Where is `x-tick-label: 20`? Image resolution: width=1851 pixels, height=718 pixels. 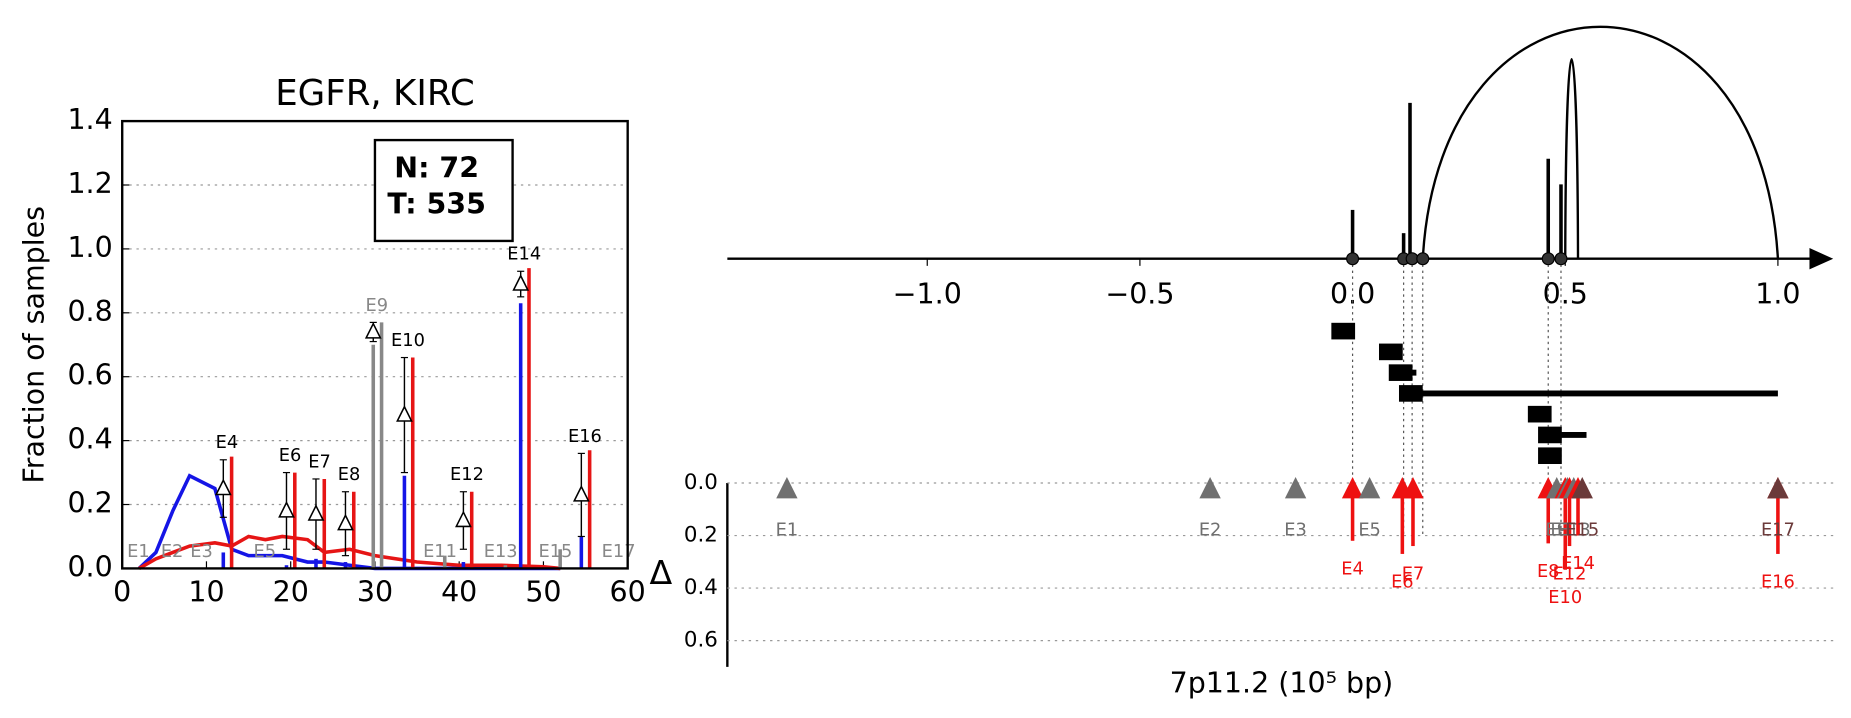
x-tick-label: 20 is located at coordinates (291, 591).